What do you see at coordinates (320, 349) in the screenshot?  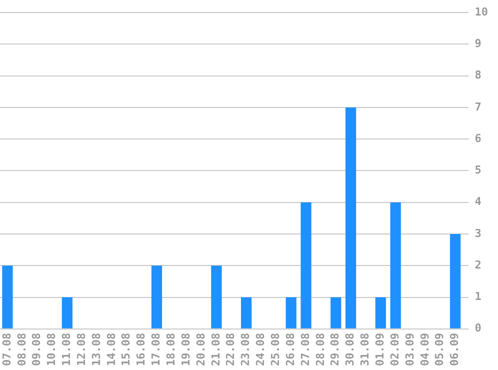 I see `x-tick-label: 28.08` at bounding box center [320, 349].